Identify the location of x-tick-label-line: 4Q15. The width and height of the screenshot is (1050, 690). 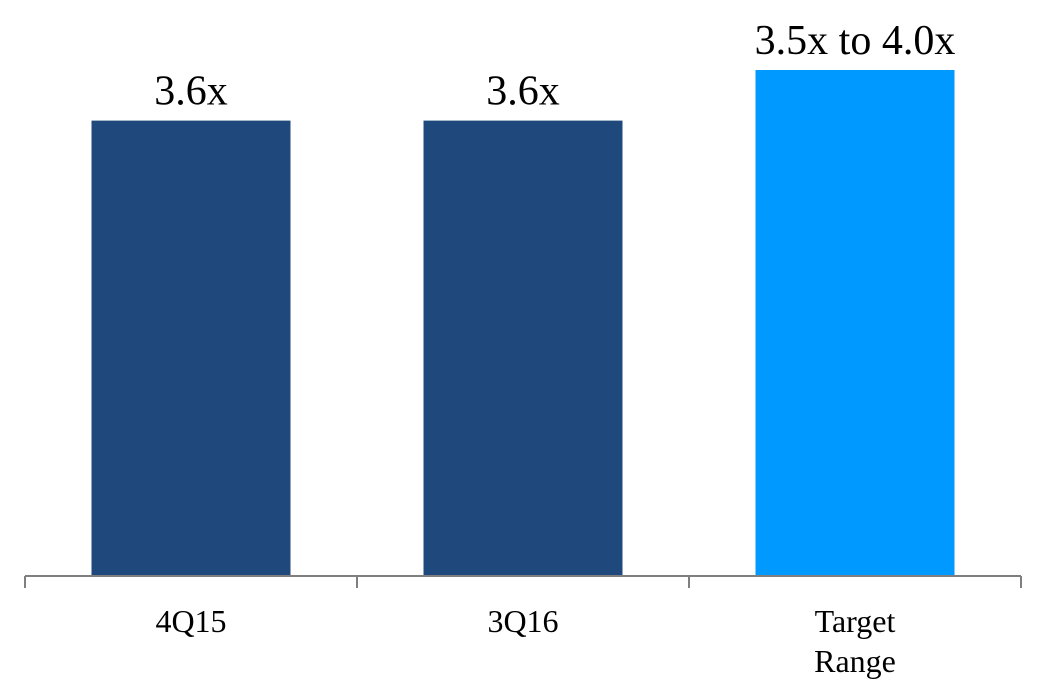
(190, 621).